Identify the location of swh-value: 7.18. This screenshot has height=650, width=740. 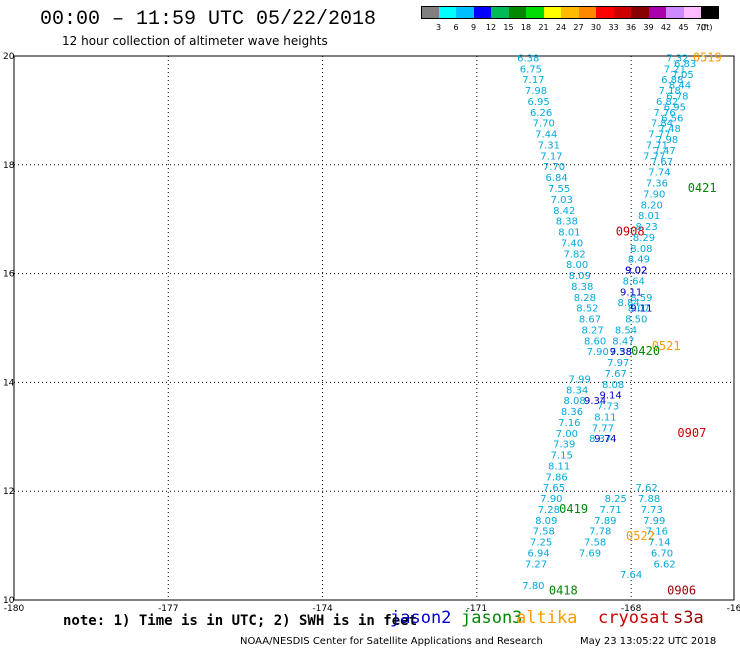
(670, 91).